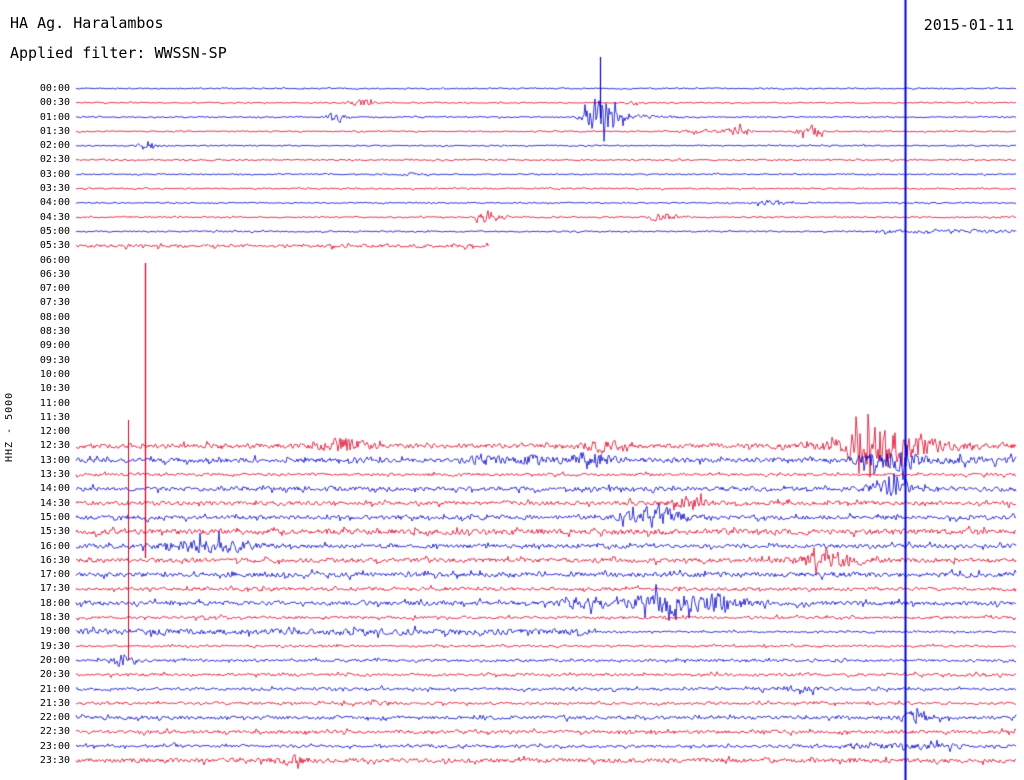  I want to click on time-label: 10:30, so click(54, 389).